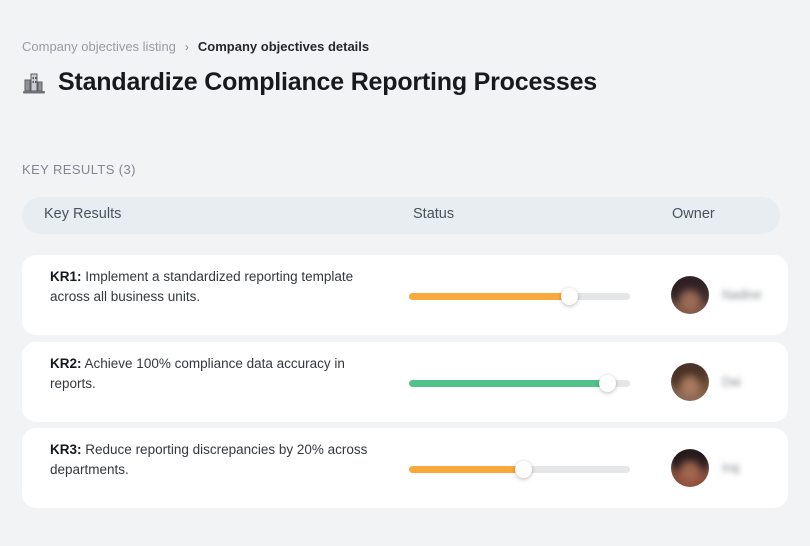  I want to click on key-results-section-label: KEY RESULTS (3), so click(79, 169).